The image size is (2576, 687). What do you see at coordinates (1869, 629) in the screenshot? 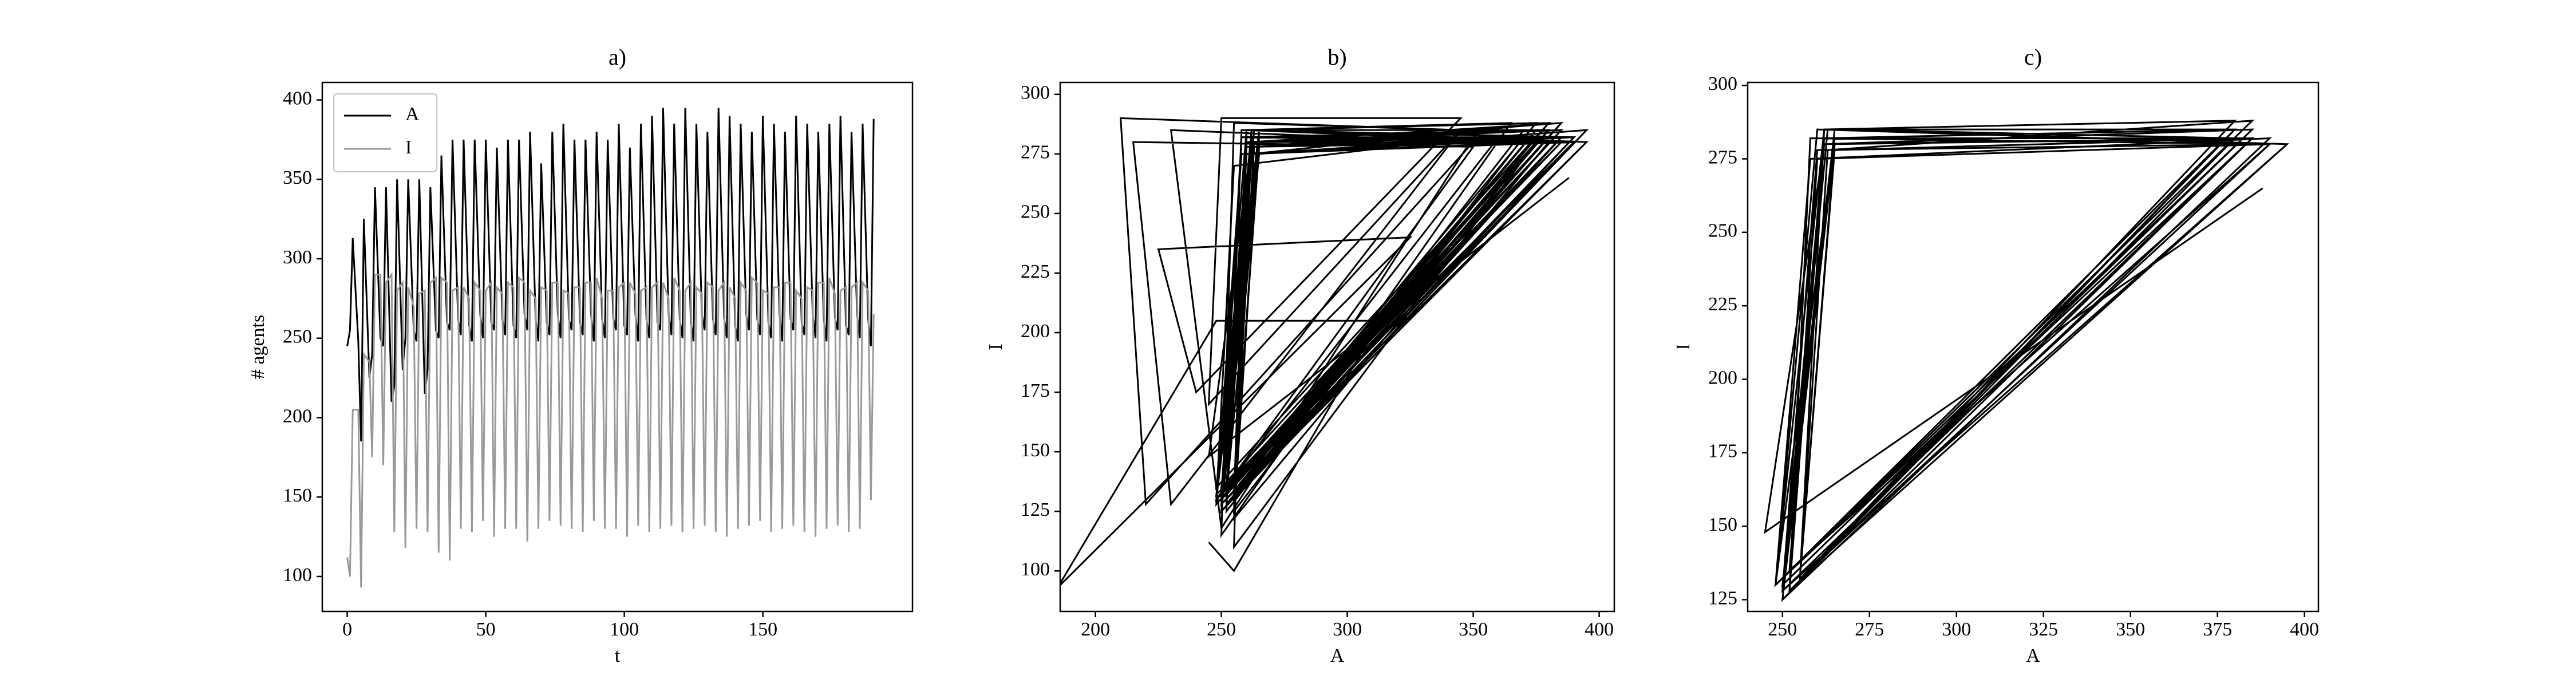
I see `x-tick-label: 275` at bounding box center [1869, 629].